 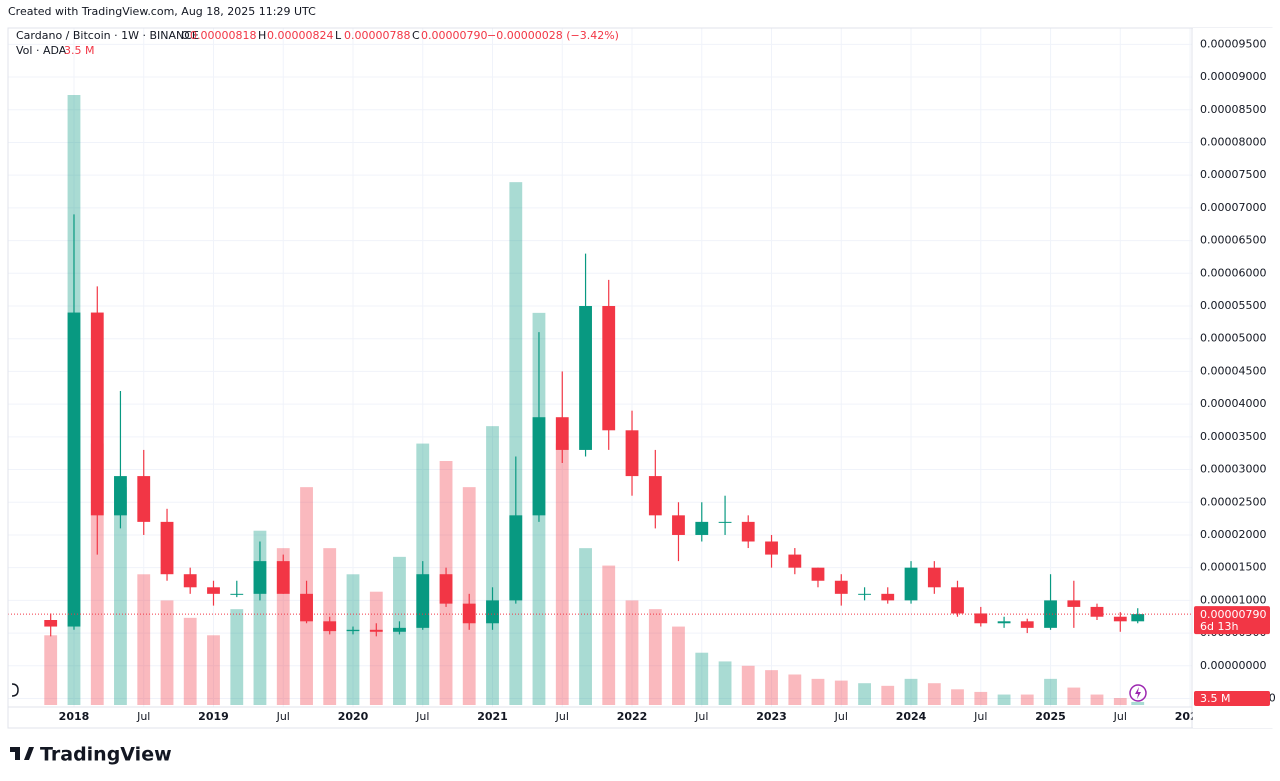 What do you see at coordinates (1233, 403) in the screenshot?
I see `y-tick-label: 0.00004000` at bounding box center [1233, 403].